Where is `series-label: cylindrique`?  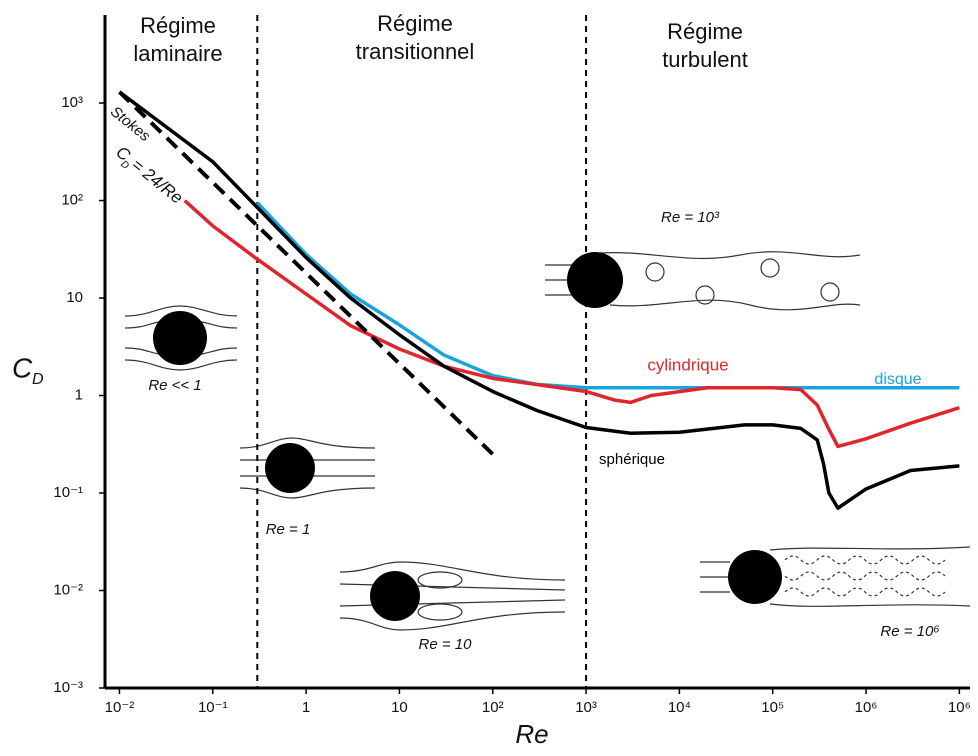
series-label: cylindrique is located at coordinates (687, 364).